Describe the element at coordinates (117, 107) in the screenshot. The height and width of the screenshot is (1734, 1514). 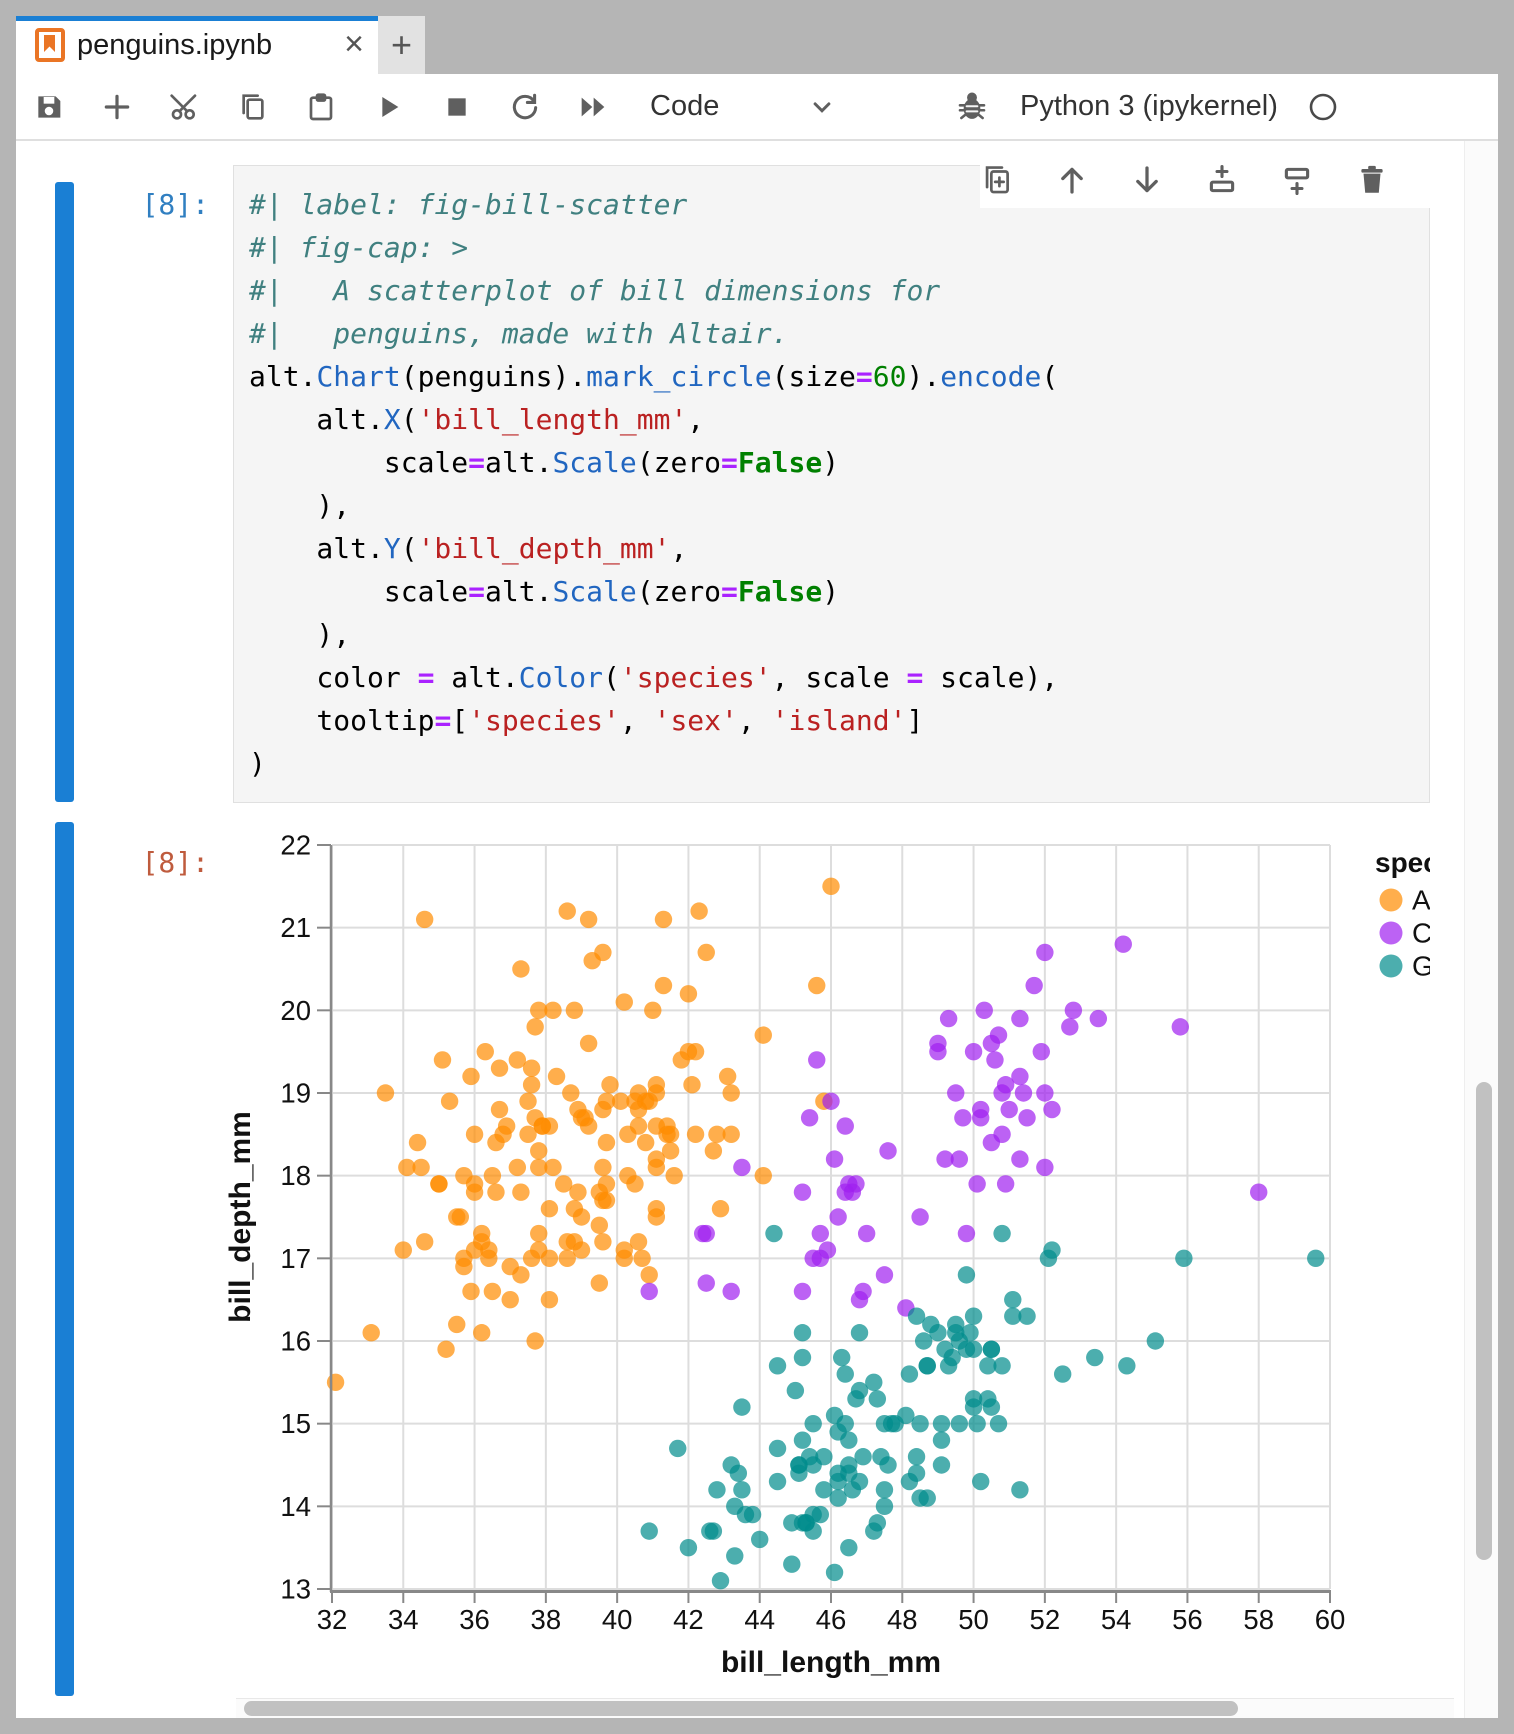
I see `insert-cell-icon` at that location.